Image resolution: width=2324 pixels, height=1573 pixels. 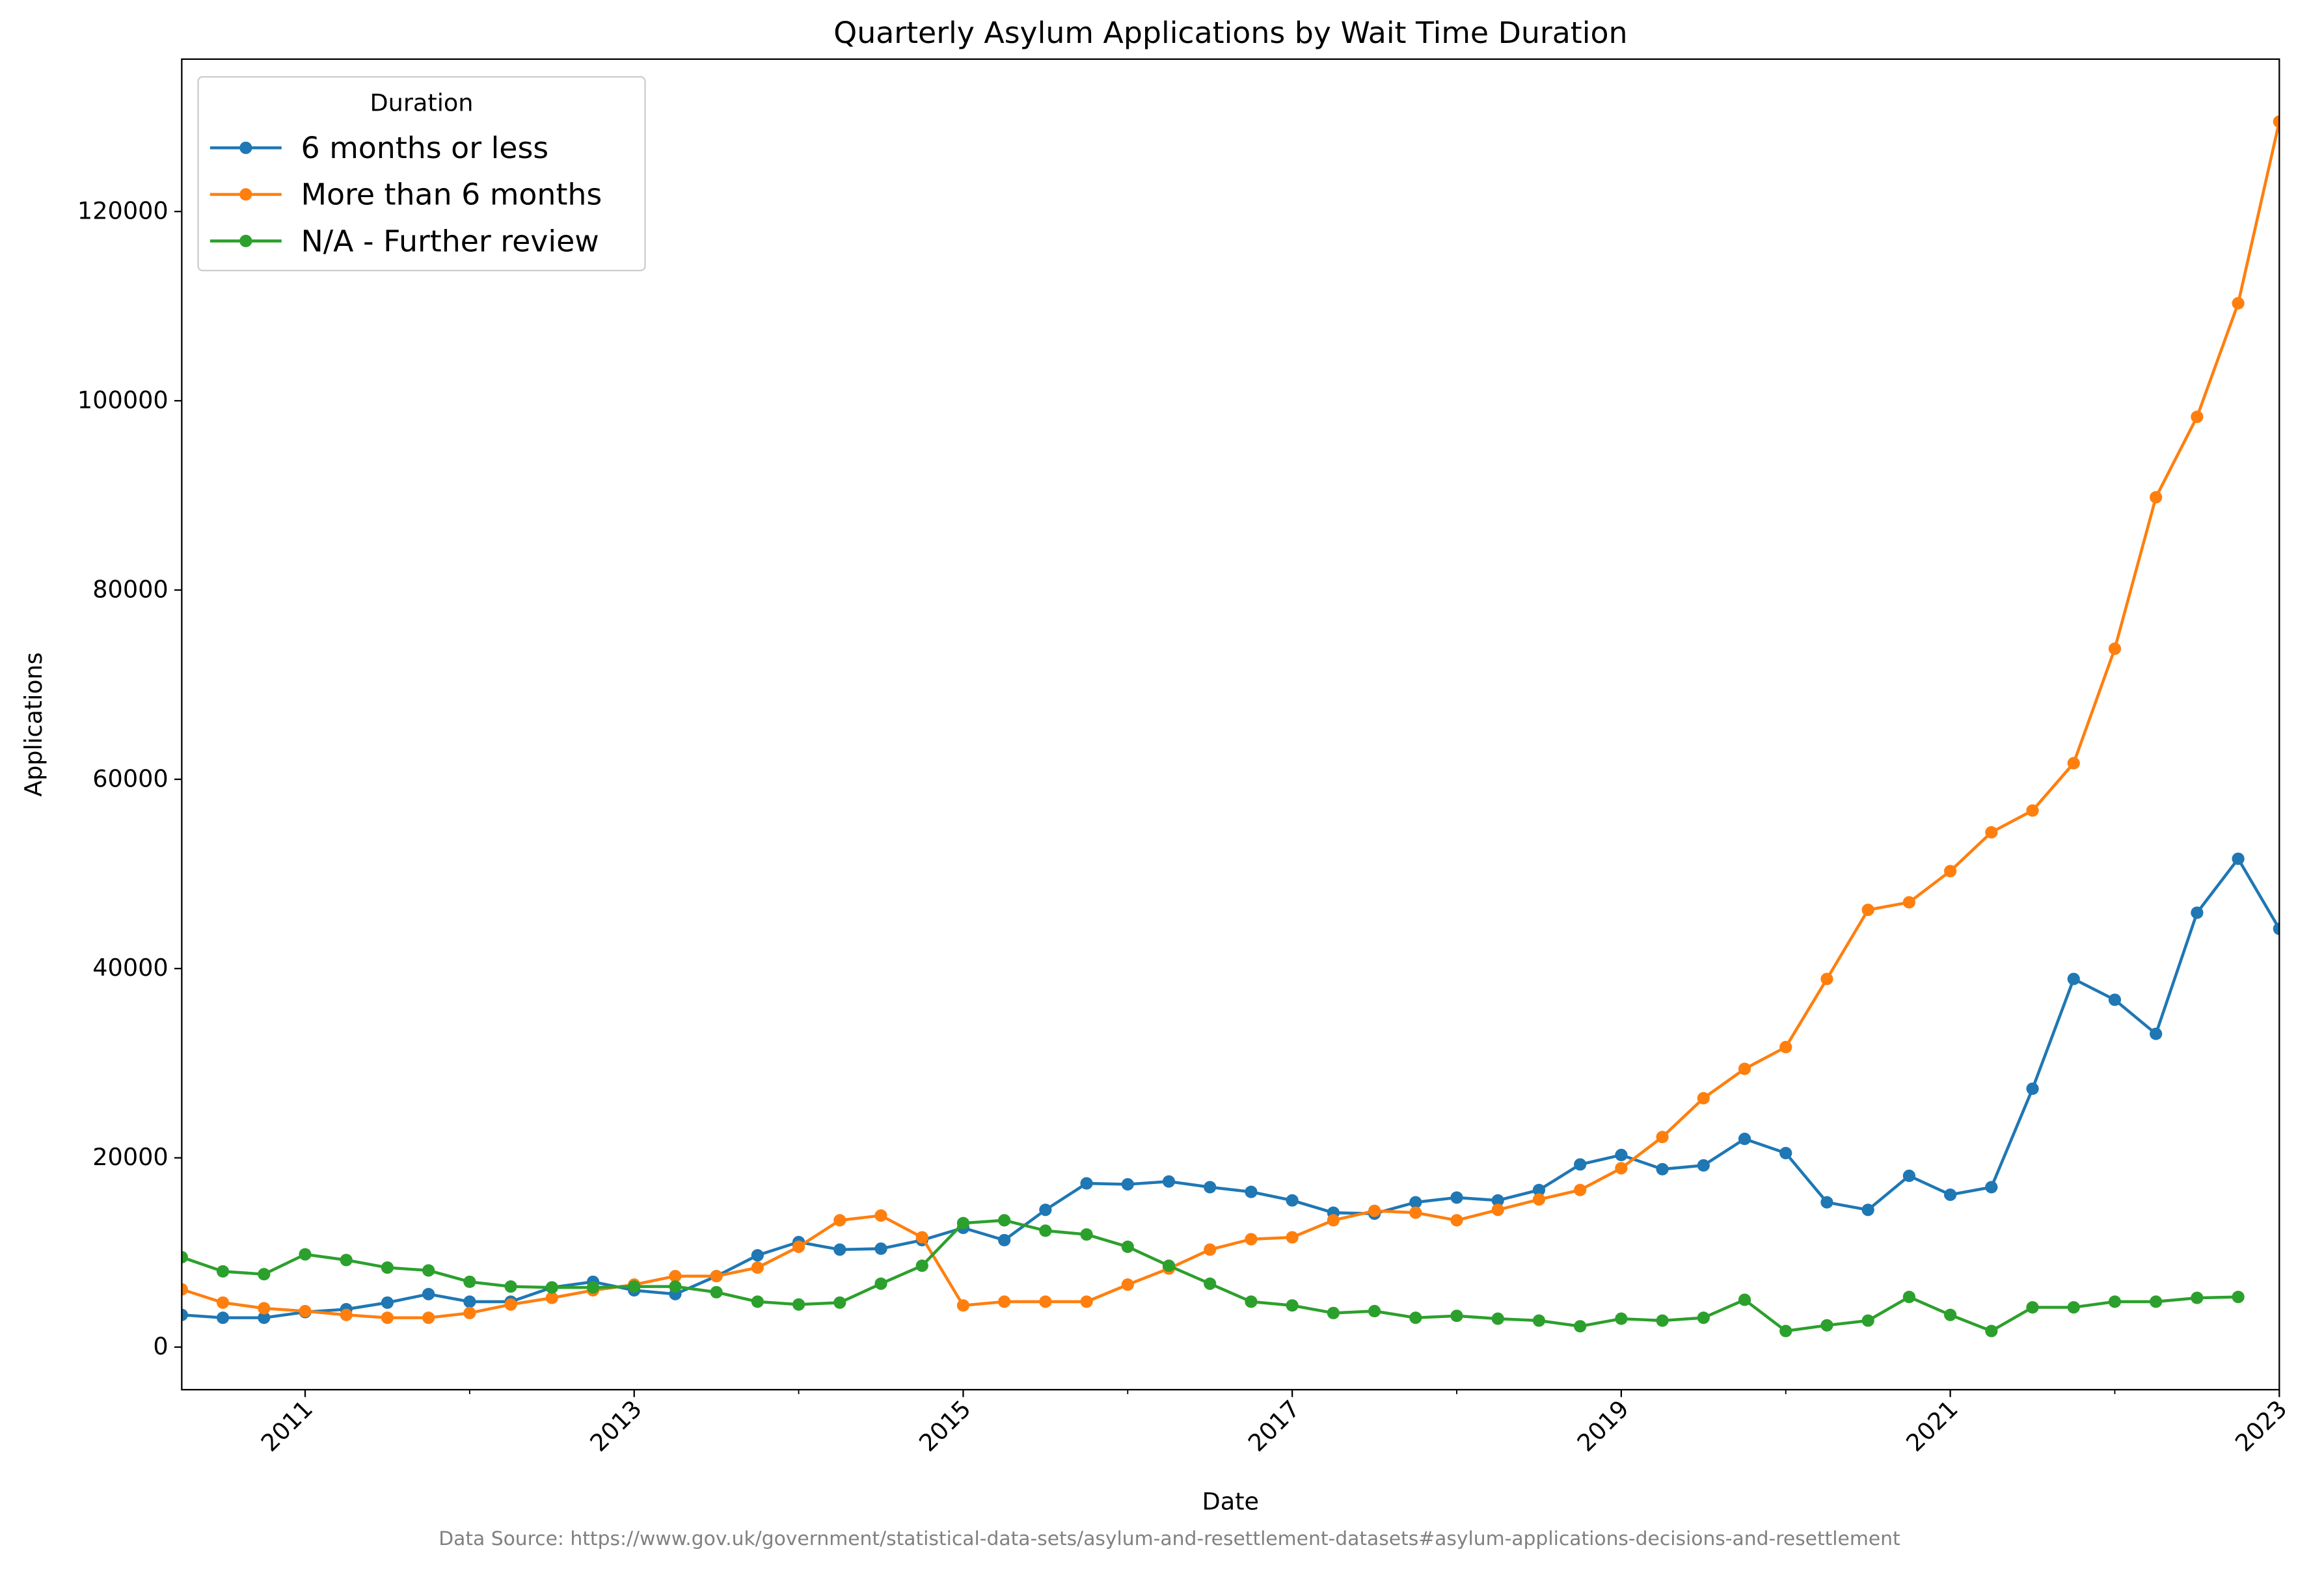 I want to click on legend-label: 6 months or less, so click(x=425, y=148).